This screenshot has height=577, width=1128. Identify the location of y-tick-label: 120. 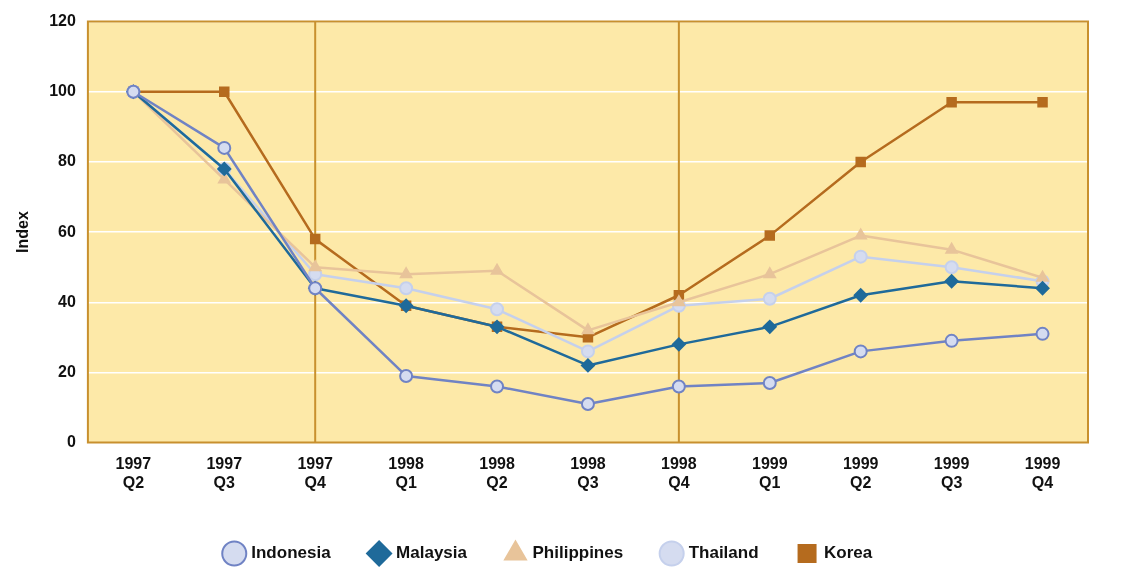
(62, 21).